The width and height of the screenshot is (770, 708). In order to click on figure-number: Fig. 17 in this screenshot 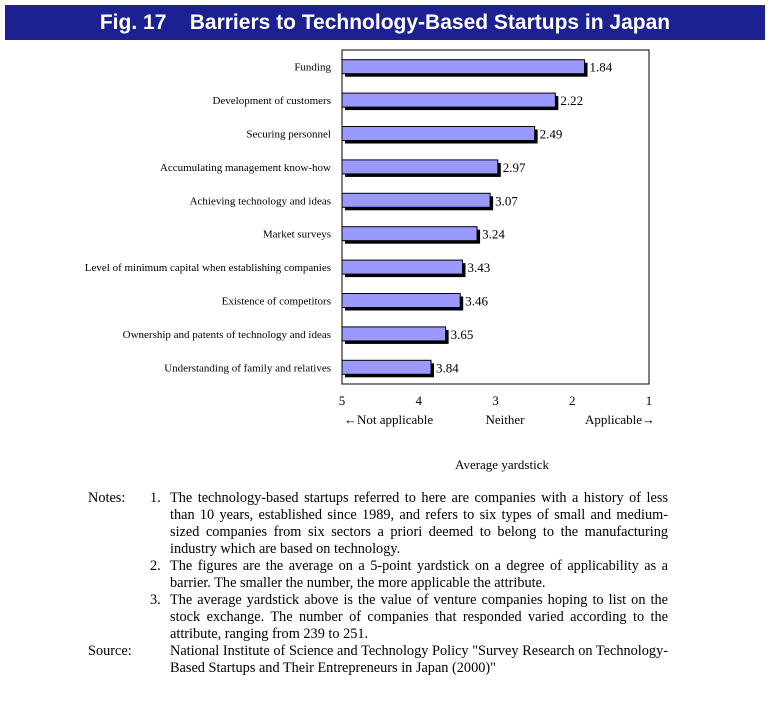, I will do `click(133, 22)`.